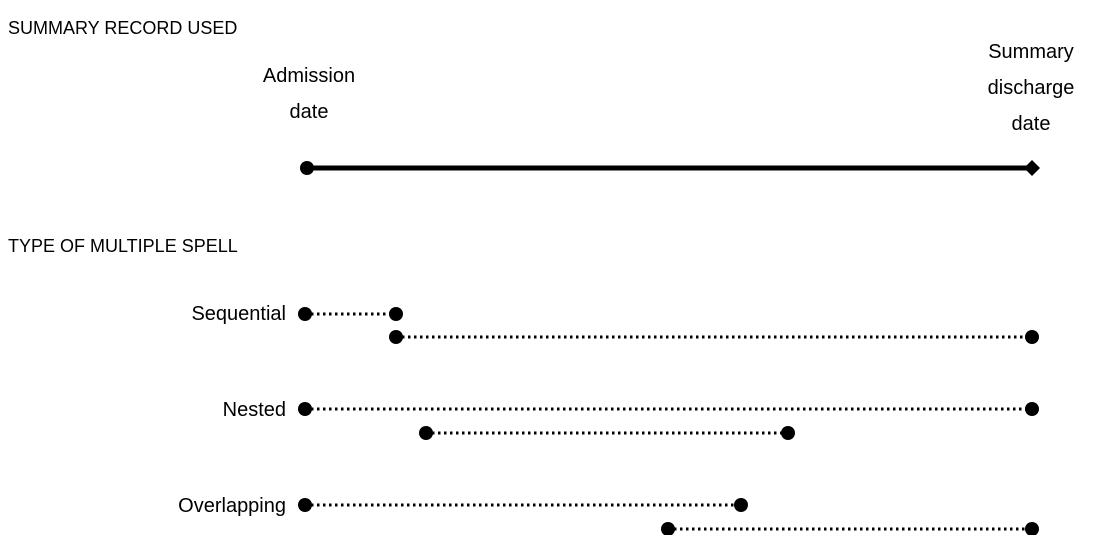 The image size is (1096, 535). Describe the element at coordinates (396, 314) in the screenshot. I see `sequential-spell-1-end` at that location.